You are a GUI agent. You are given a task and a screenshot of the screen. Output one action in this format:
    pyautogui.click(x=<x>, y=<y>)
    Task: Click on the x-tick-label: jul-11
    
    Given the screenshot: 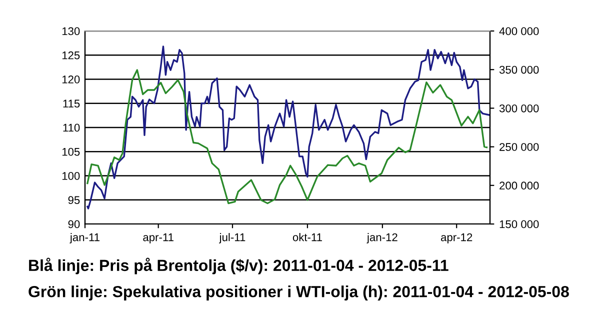 What is the action you would take?
    pyautogui.click(x=232, y=238)
    